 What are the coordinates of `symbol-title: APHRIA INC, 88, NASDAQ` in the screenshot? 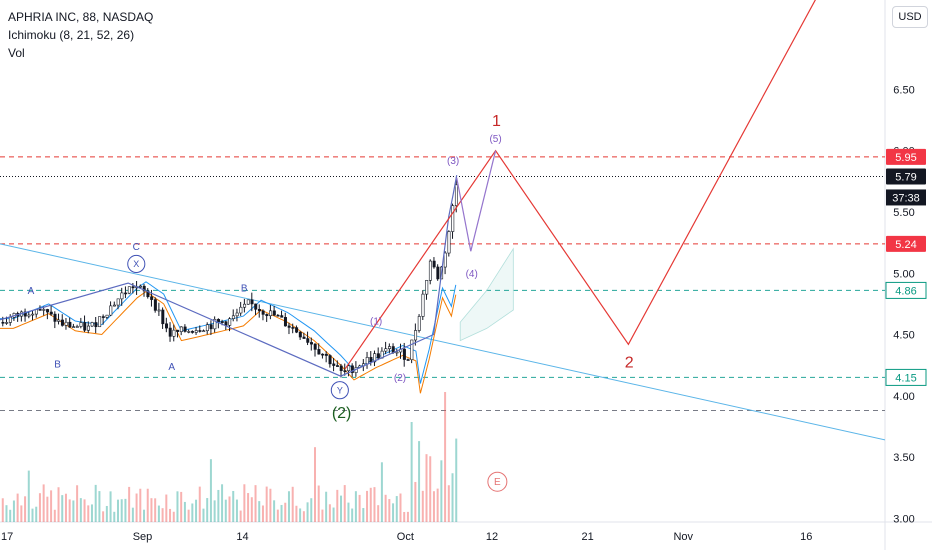 It's located at (81, 17).